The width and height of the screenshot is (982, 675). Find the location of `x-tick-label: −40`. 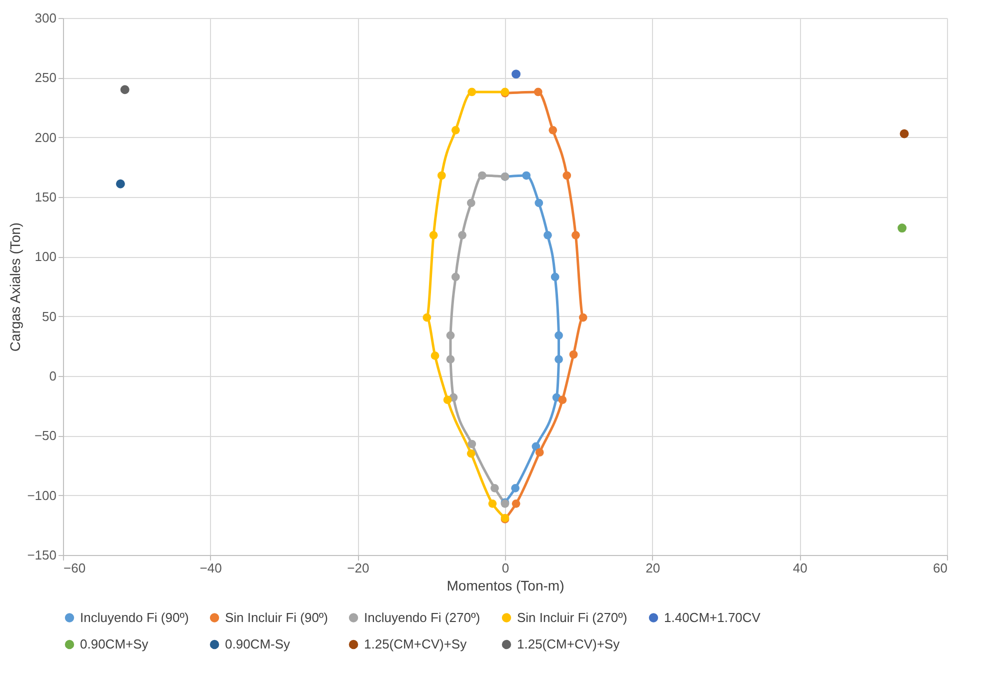

x-tick-label: −40 is located at coordinates (211, 568).